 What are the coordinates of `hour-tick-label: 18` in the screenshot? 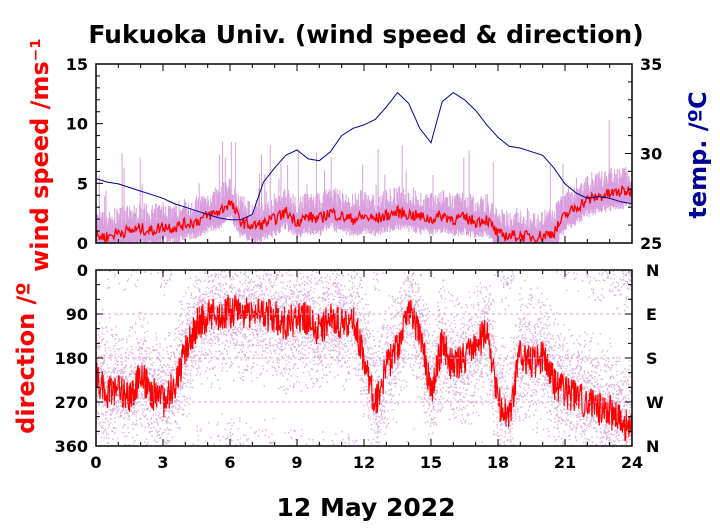 It's located at (498, 462).